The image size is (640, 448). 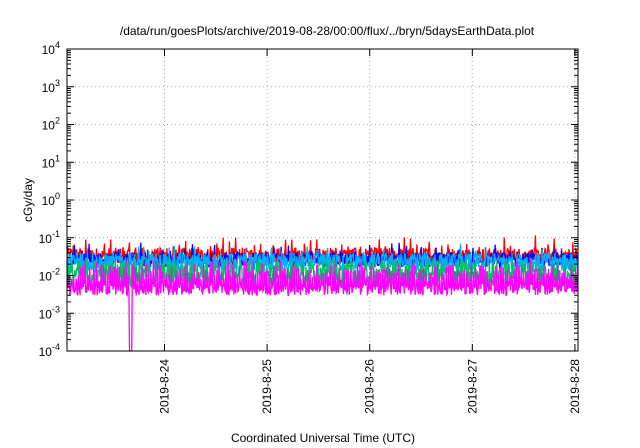 I want to click on y-tick-labels: 10⁻⁴ 10⁻³ 10⁻² 10⁻¹ 10⁰ 10¹ 10² 10³ 10⁴, so click(x=49, y=199).